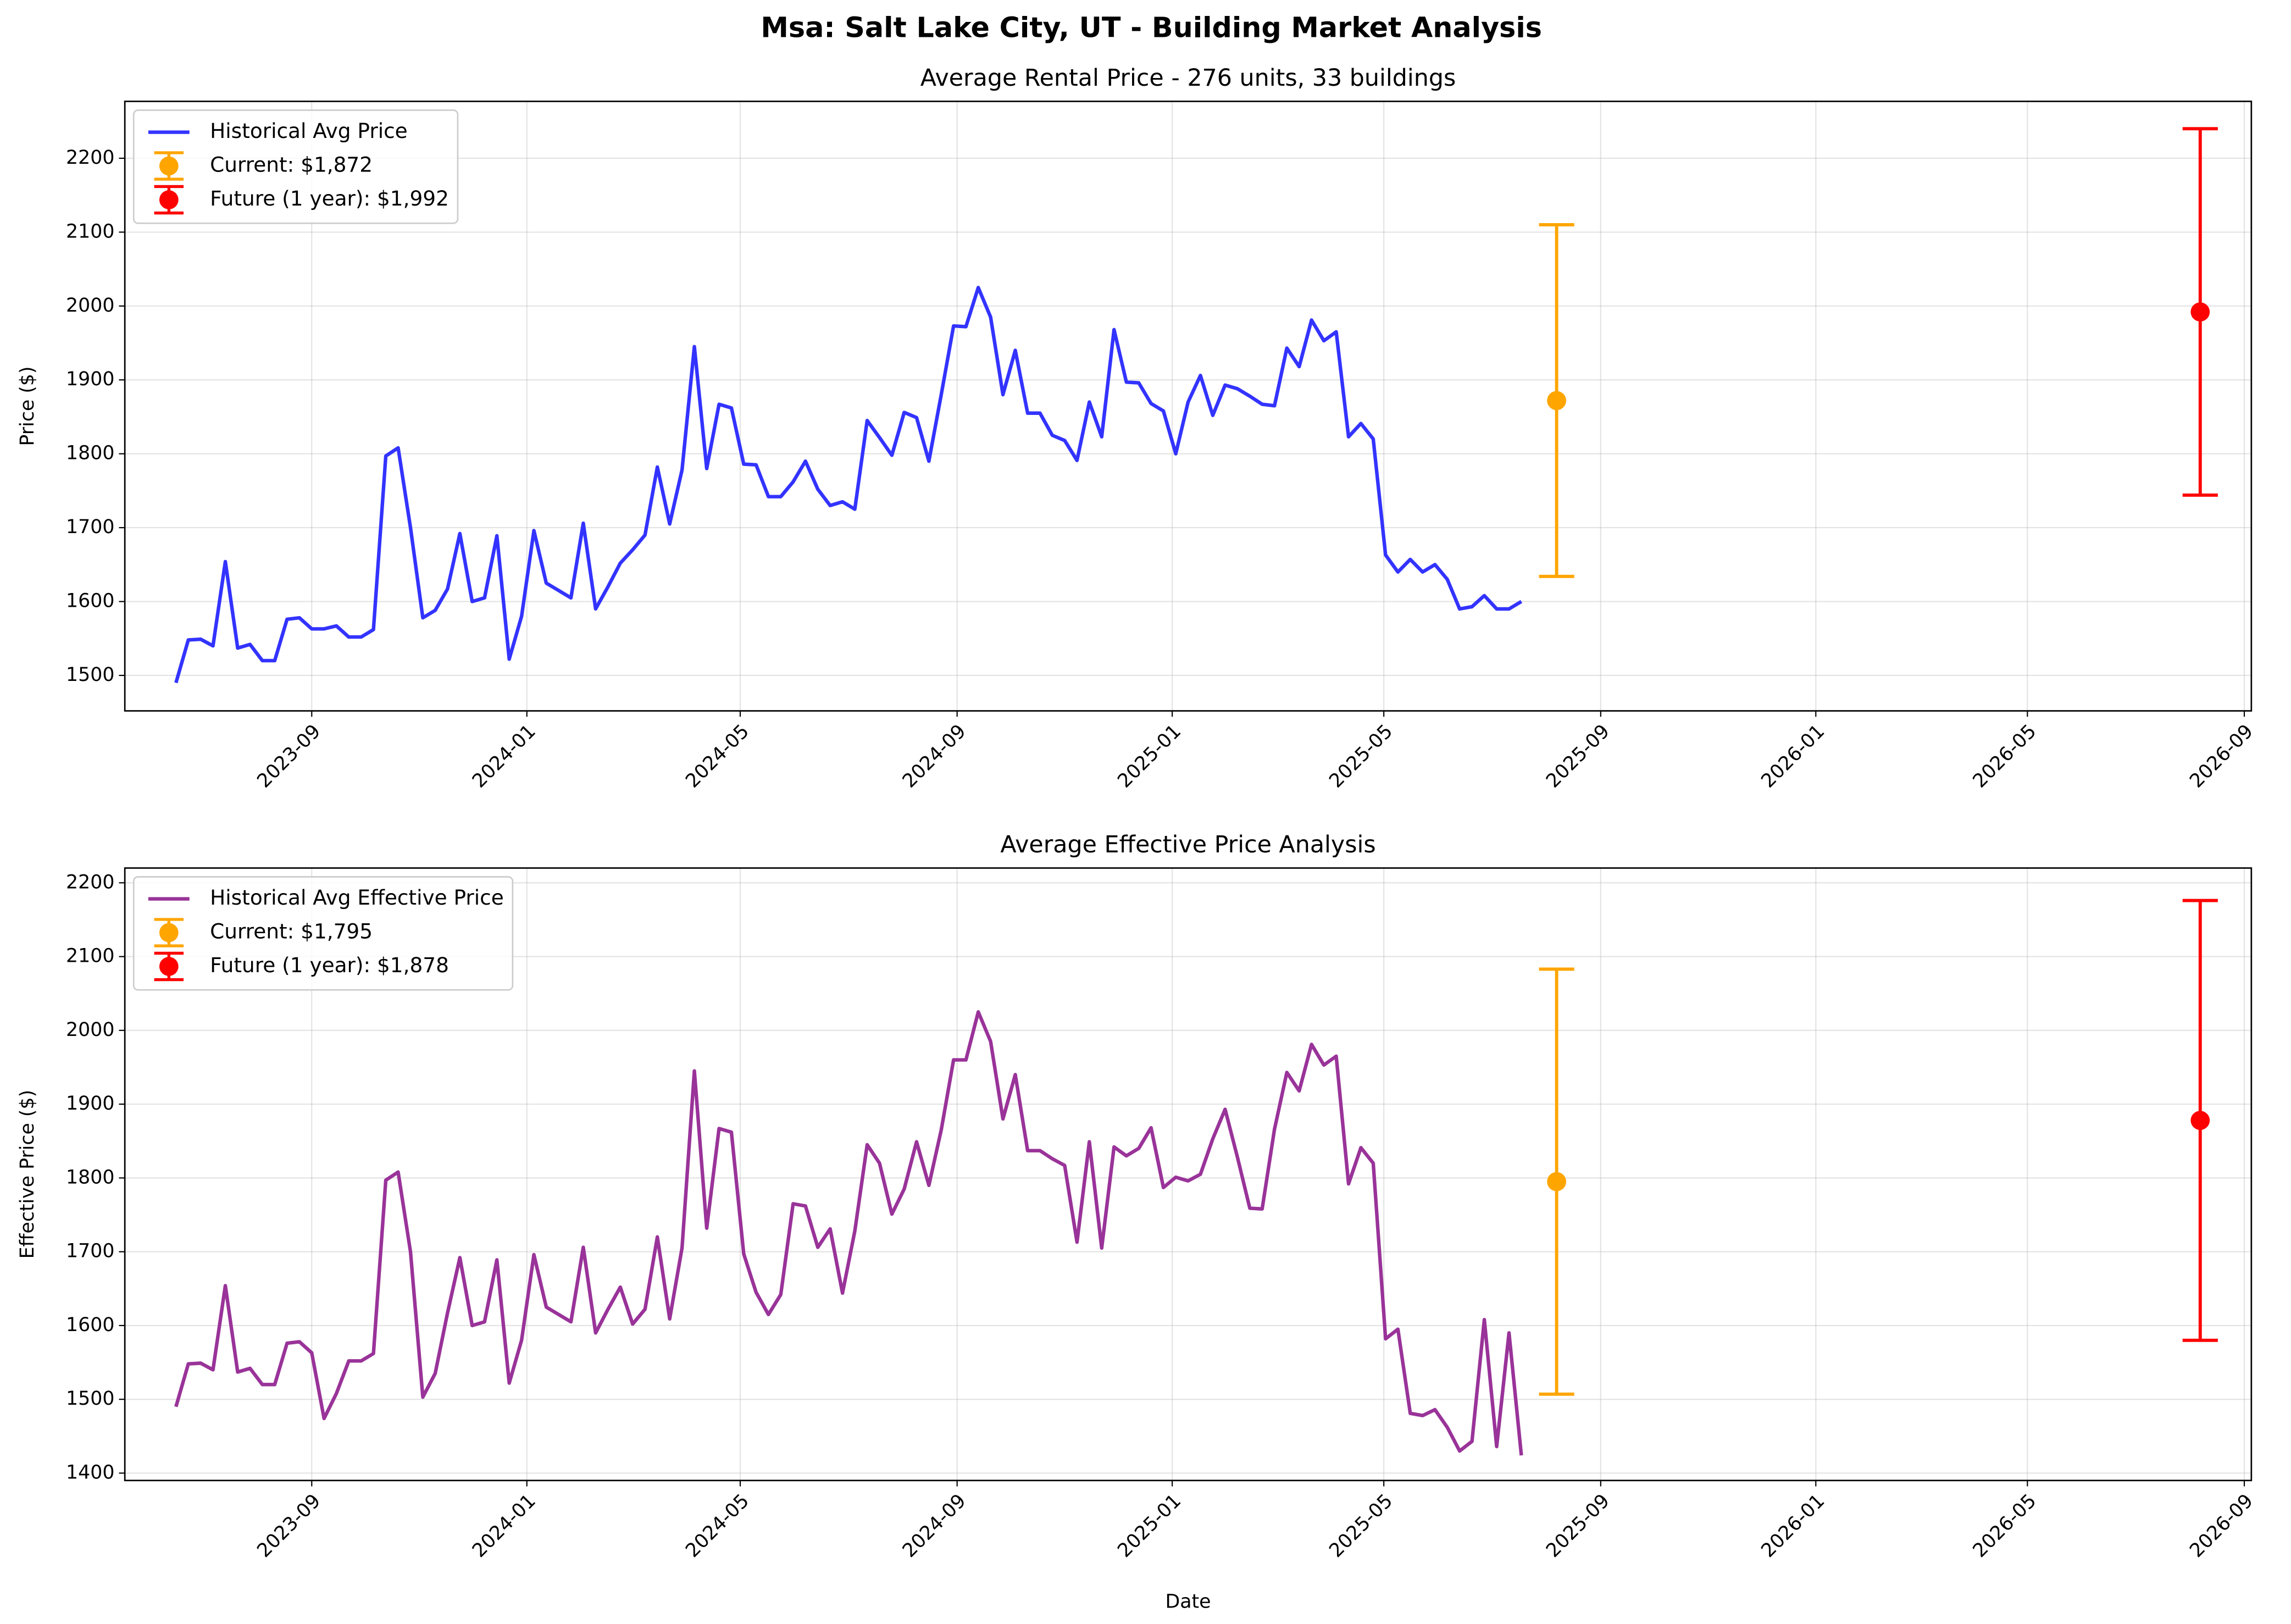 This screenshot has height=1624, width=2291. I want to click on chart-title: Average Effective Price Analysis, so click(1188, 844).